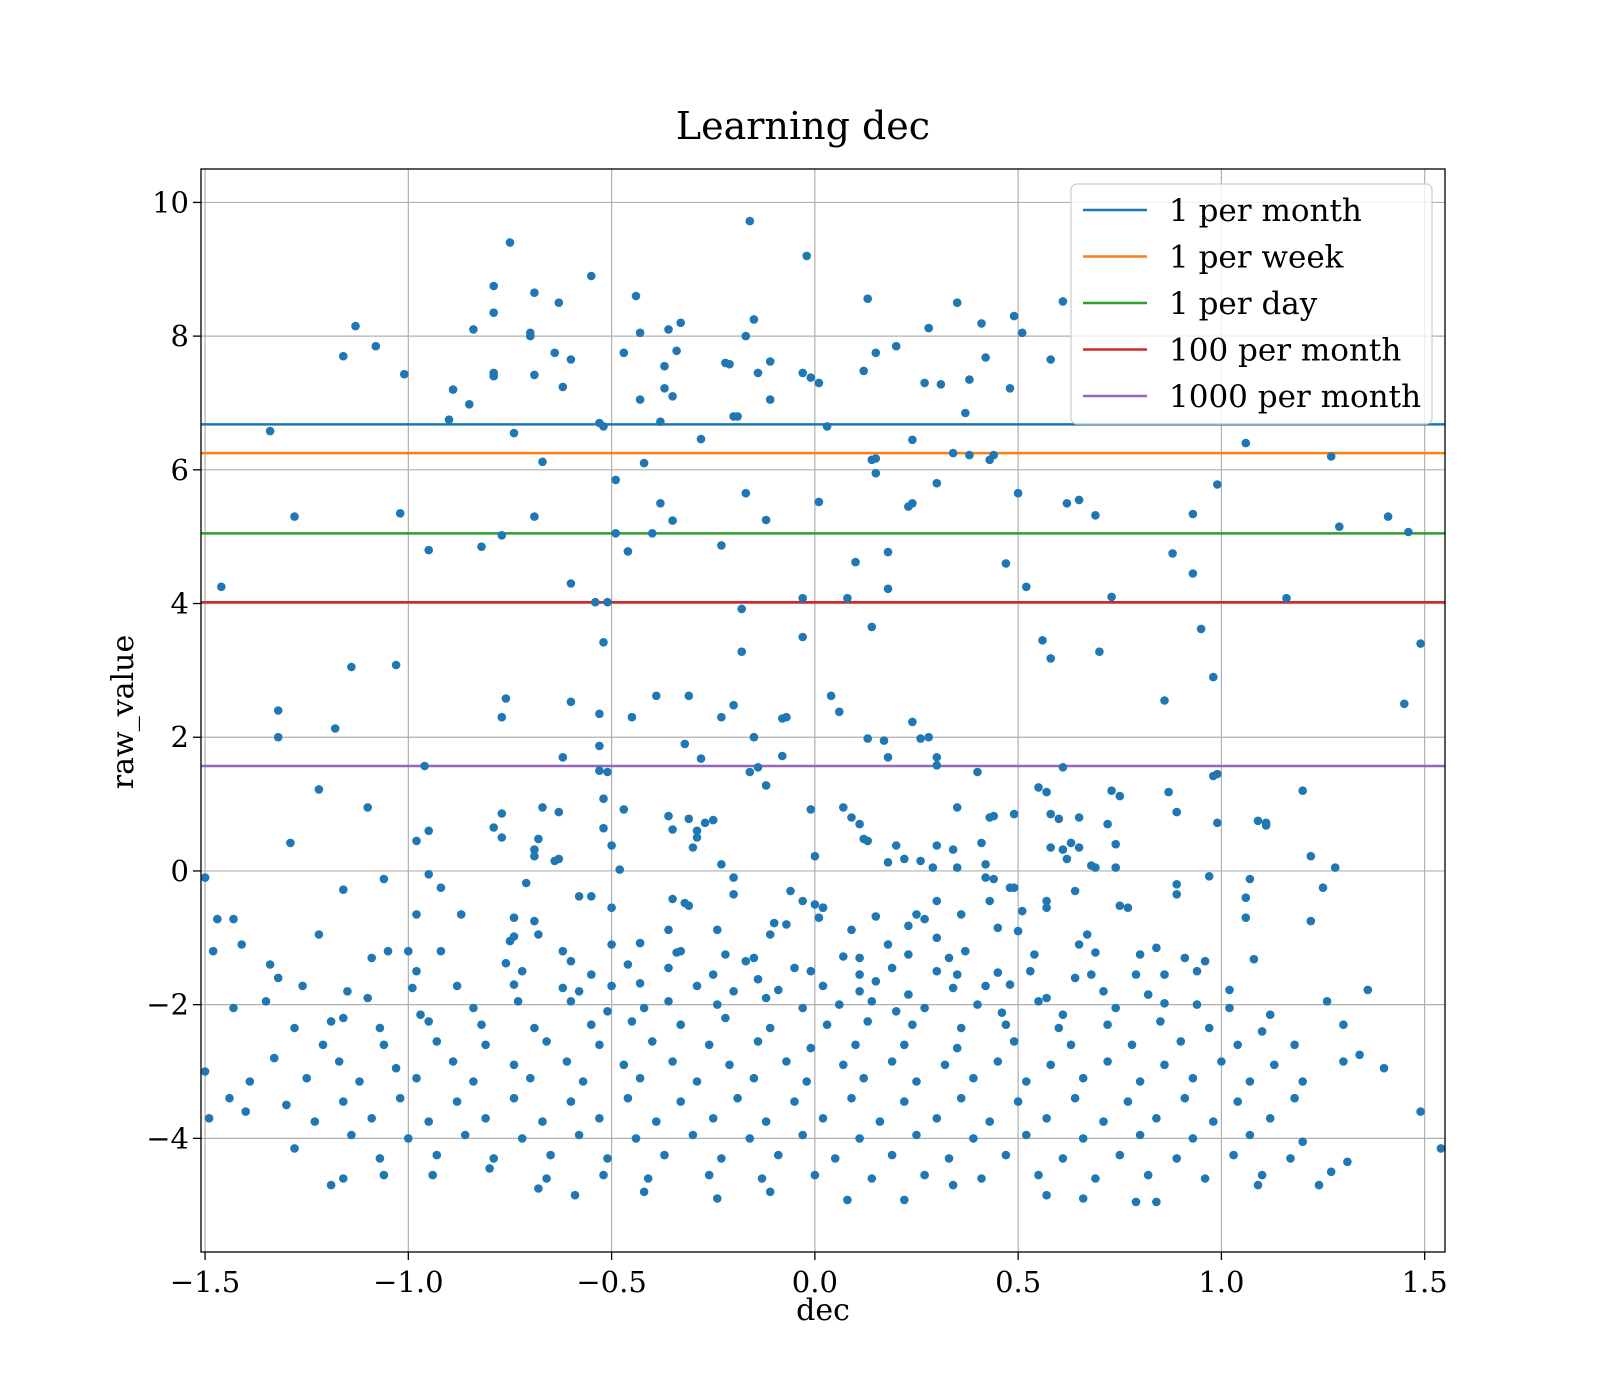 Image resolution: width=1600 pixels, height=1400 pixels. What do you see at coordinates (408, 1282) in the screenshot?
I see `x-tick-label: −1.0` at bounding box center [408, 1282].